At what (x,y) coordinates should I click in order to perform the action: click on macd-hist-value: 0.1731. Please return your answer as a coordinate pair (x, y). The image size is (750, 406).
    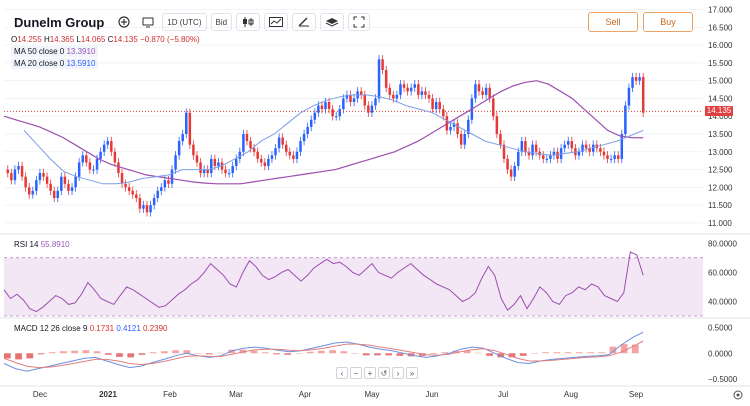
    Looking at the image, I should click on (102, 328).